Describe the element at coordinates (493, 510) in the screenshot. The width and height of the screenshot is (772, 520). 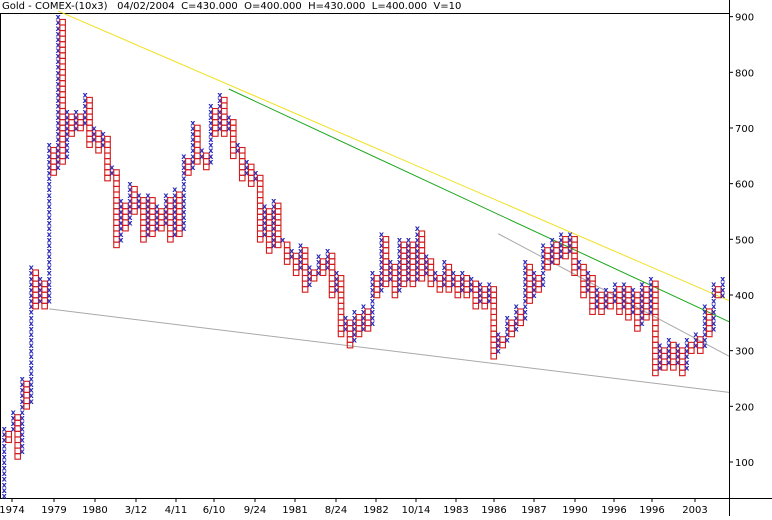
I see `x-tick-label: 1986` at that location.